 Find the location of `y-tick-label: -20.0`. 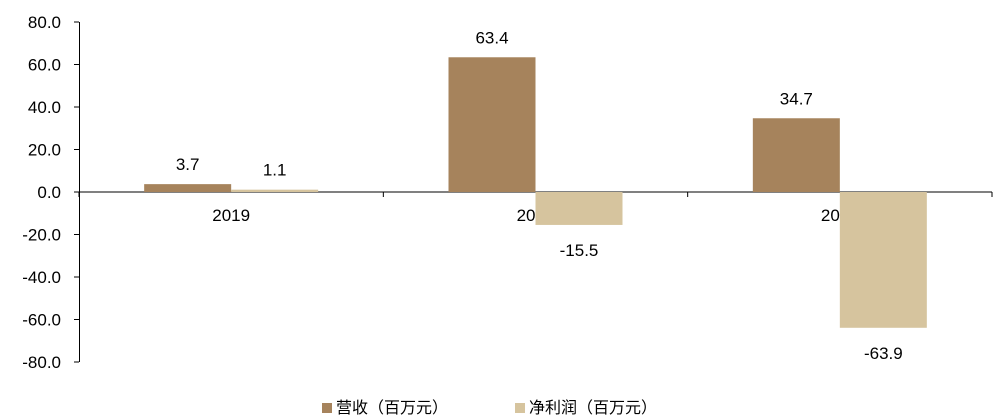

y-tick-label: -20.0 is located at coordinates (41, 235).